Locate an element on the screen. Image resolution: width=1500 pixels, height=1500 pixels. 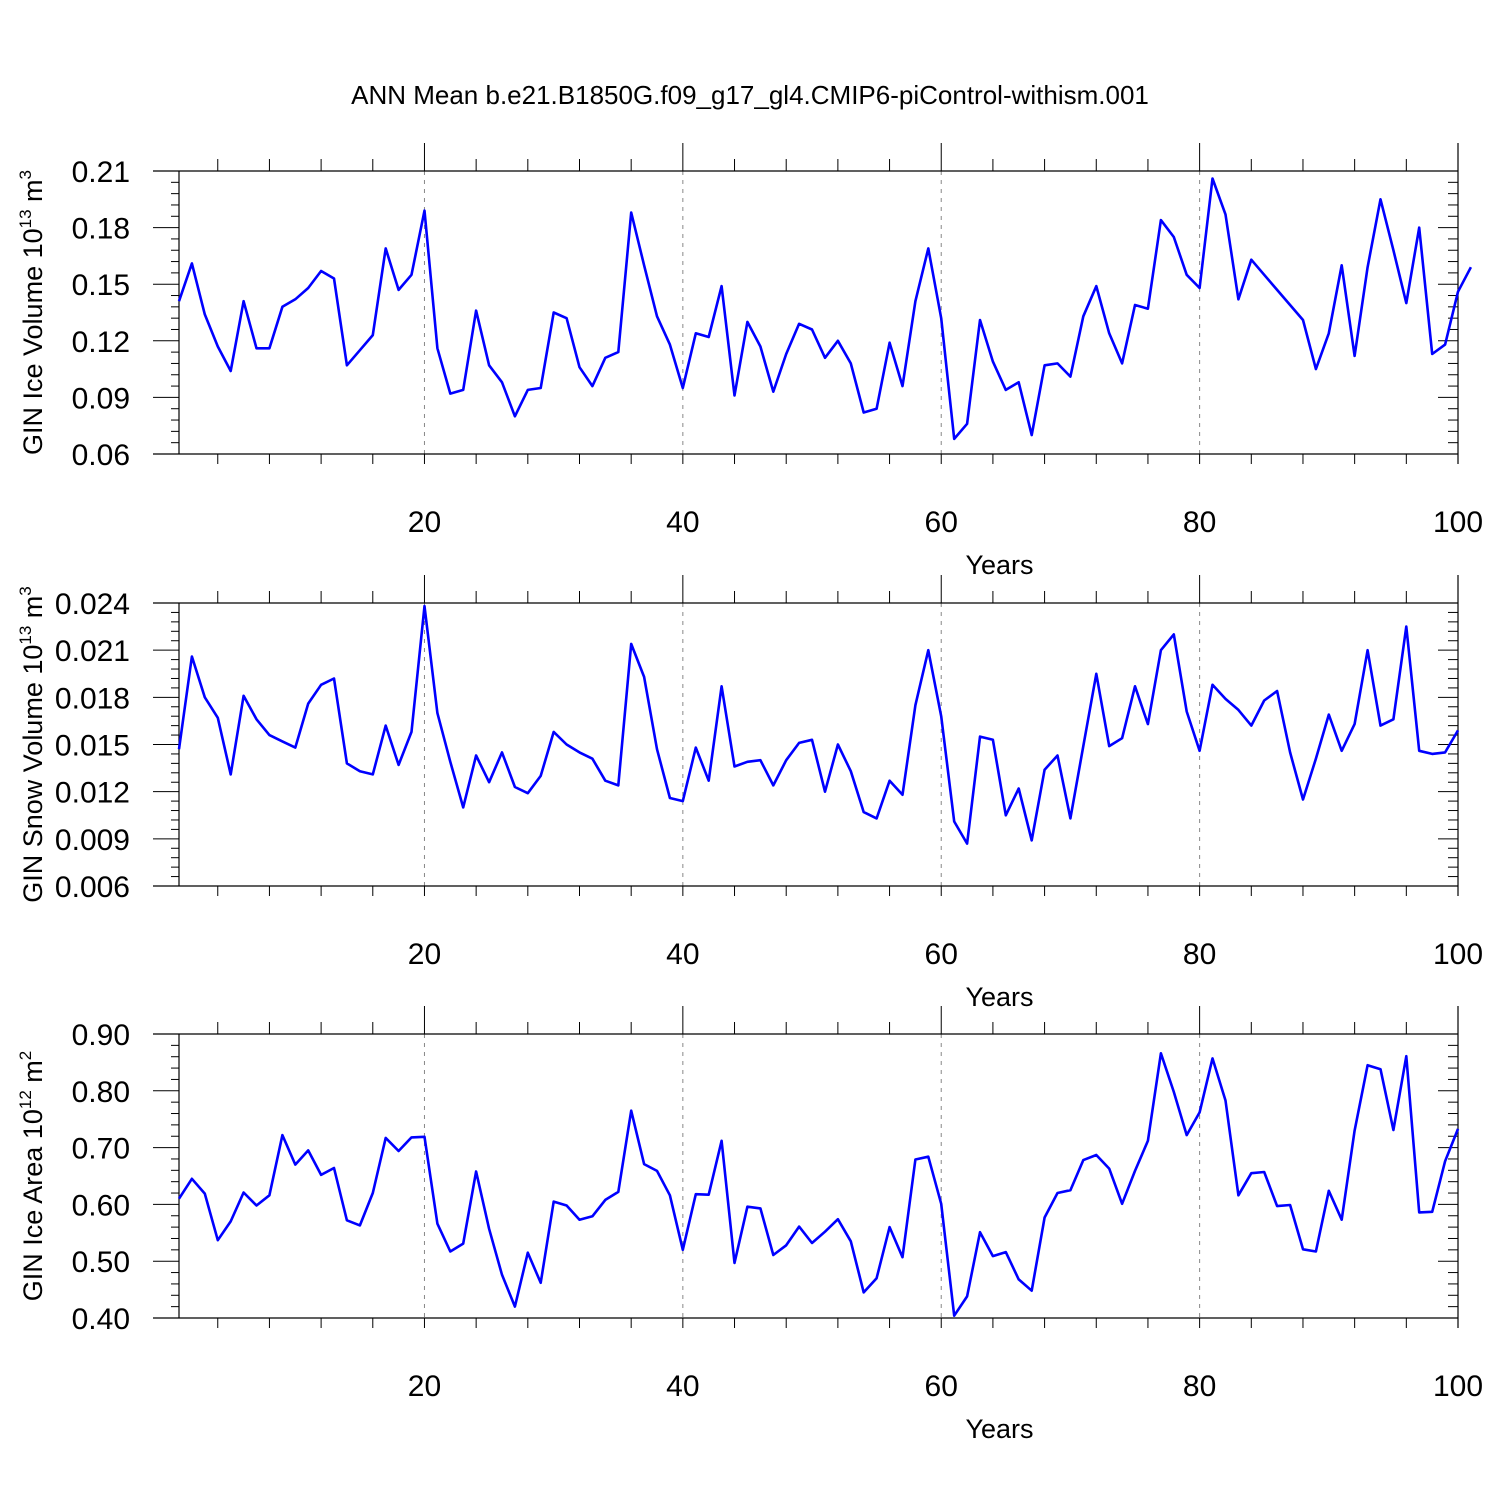
y-axis-title: GIN Ice Area 1012 m2 is located at coordinates (32, 1176).